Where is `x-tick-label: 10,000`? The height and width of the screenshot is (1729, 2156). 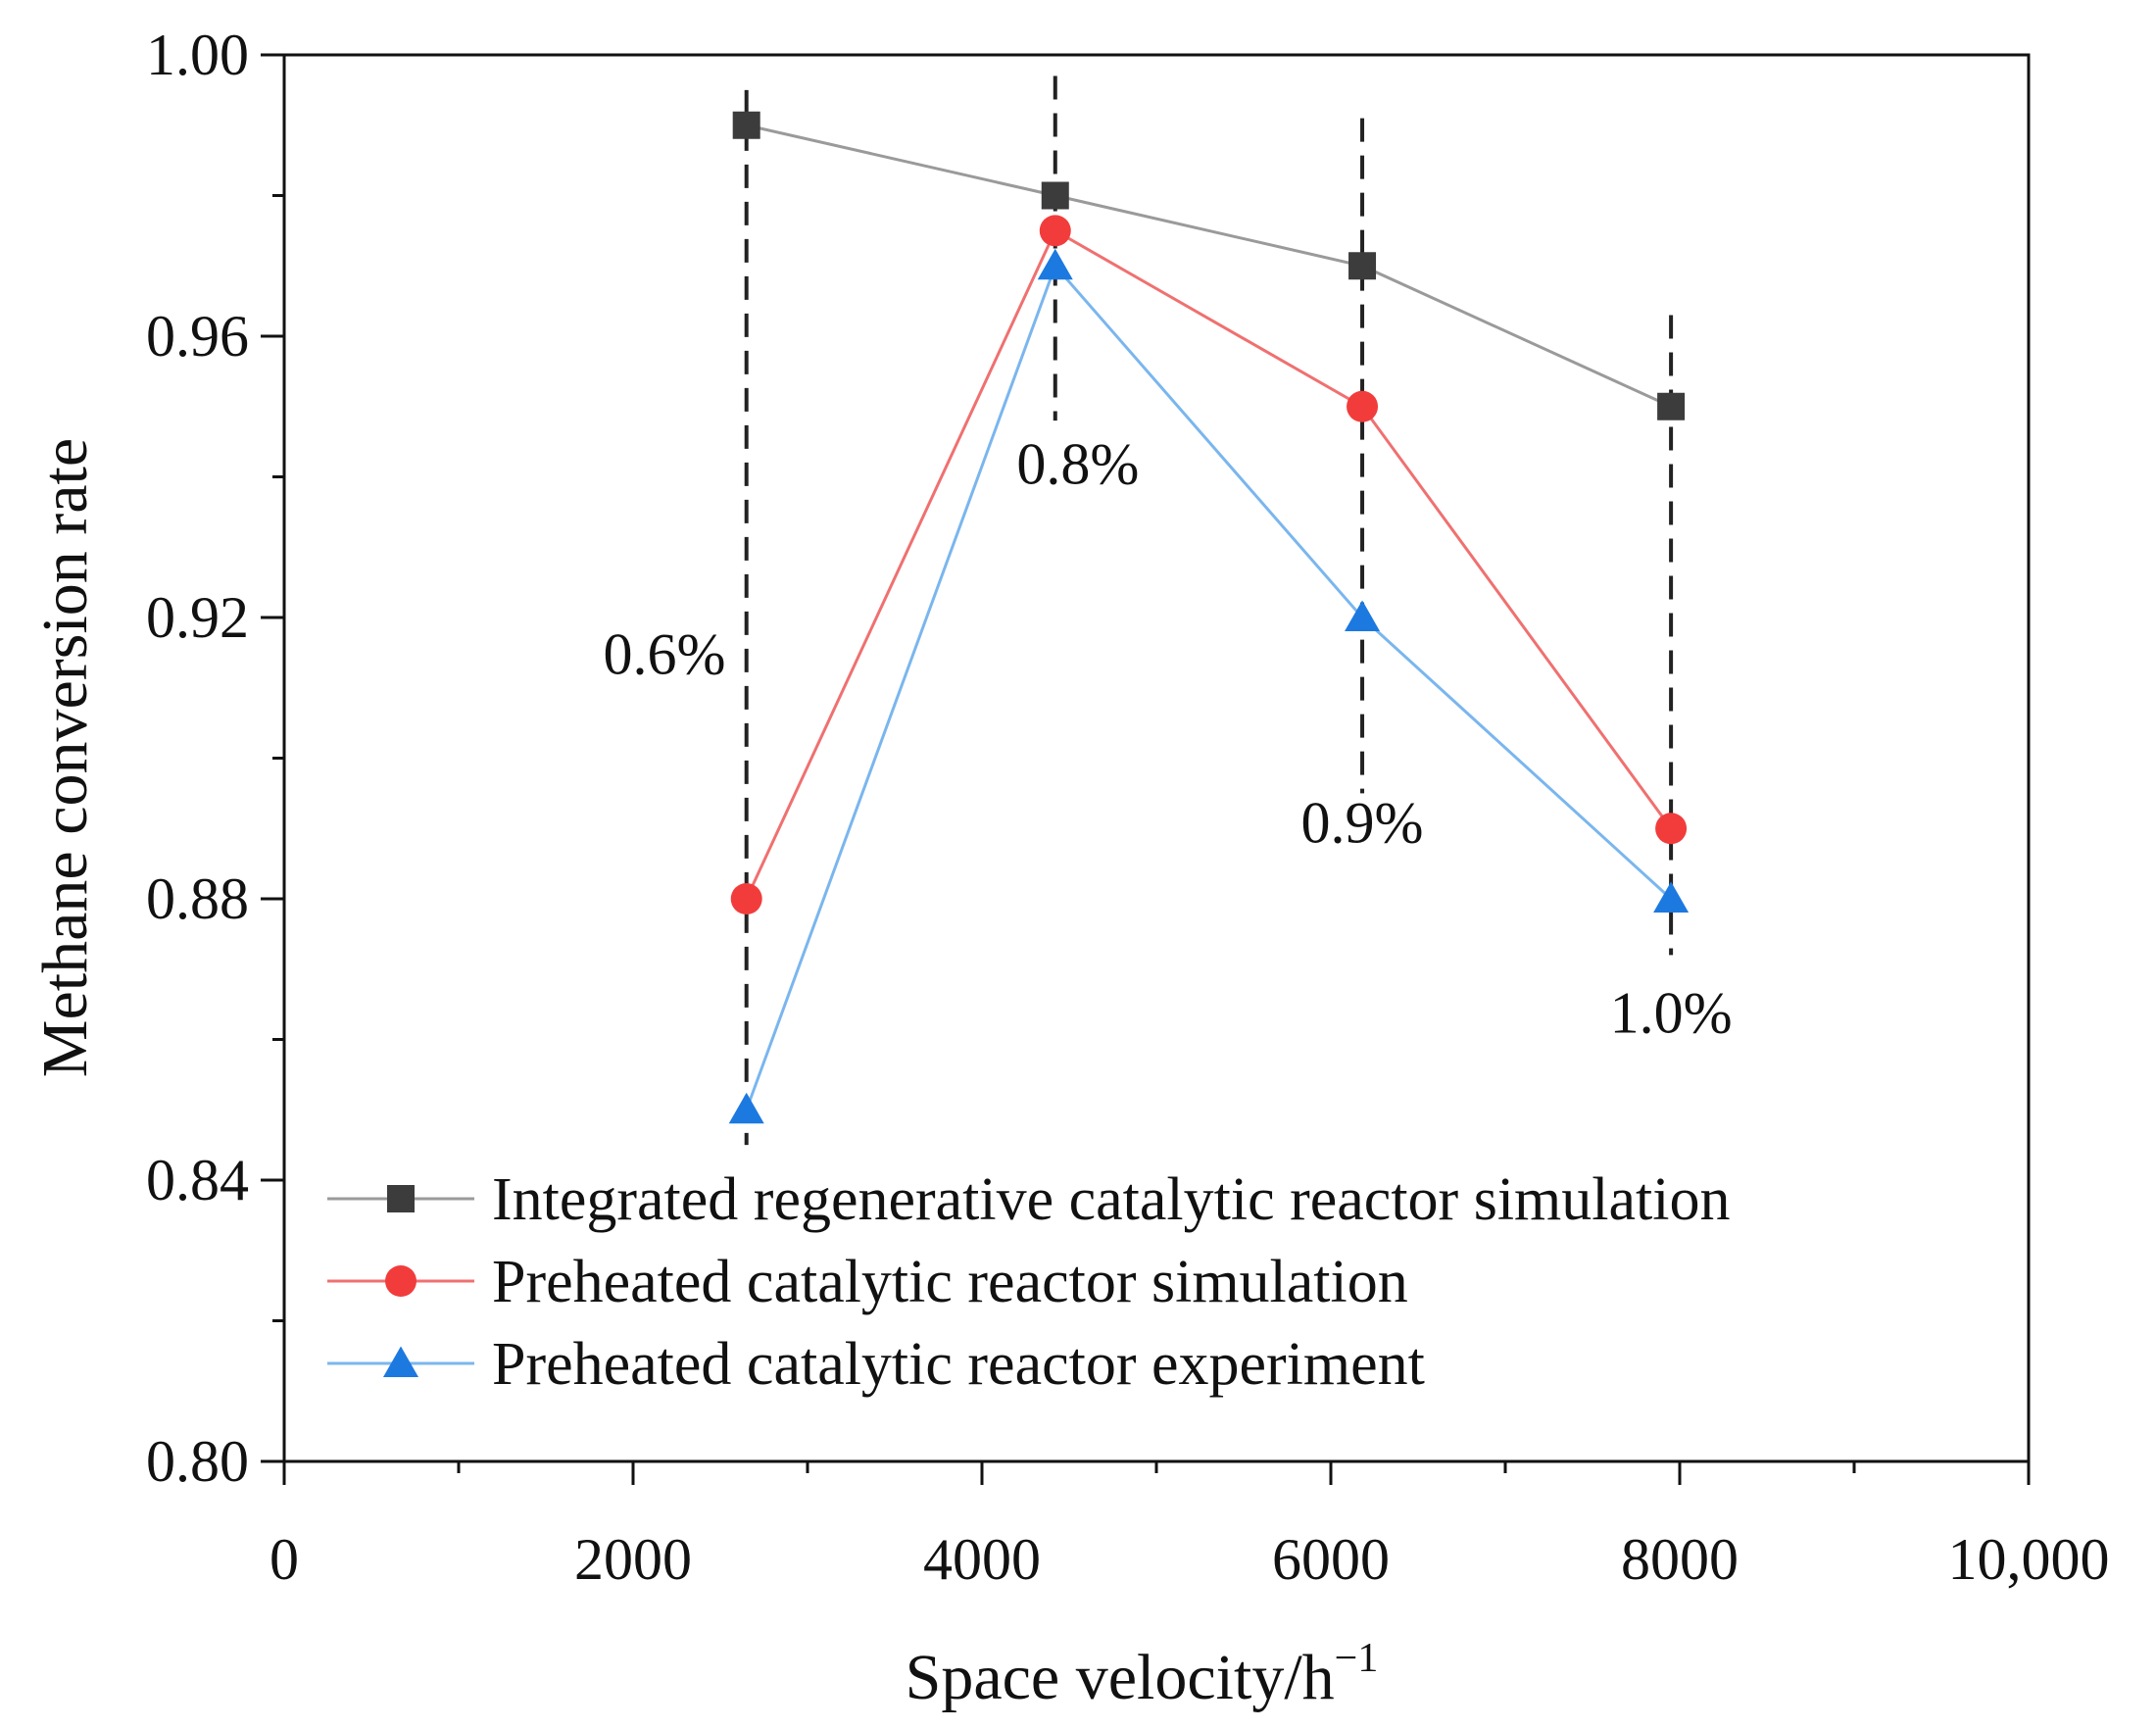 x-tick-label: 10,000 is located at coordinates (2029, 1559).